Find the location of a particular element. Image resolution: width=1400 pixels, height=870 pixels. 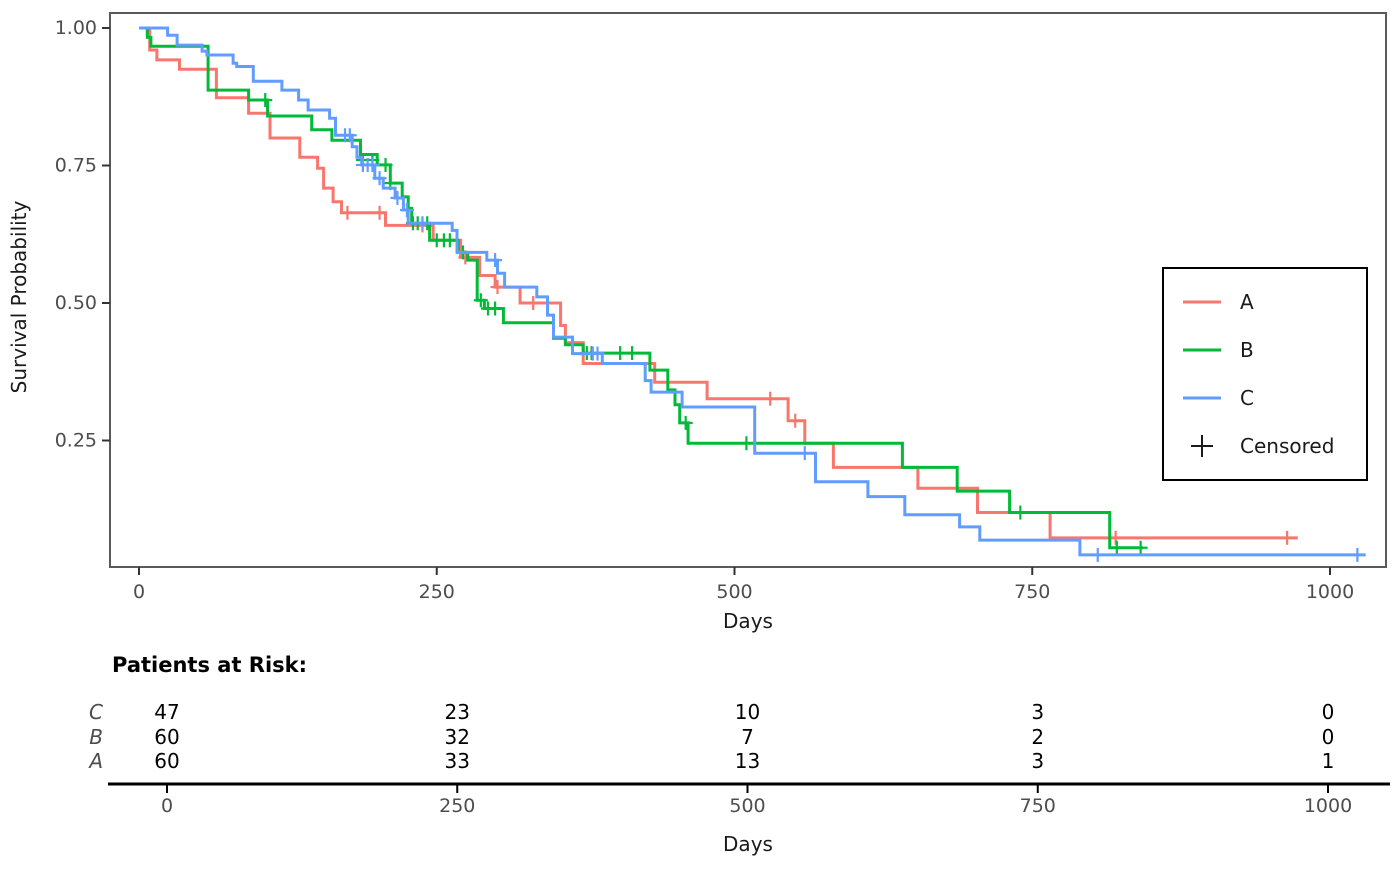

risk-value: 47 is located at coordinates (166, 712).